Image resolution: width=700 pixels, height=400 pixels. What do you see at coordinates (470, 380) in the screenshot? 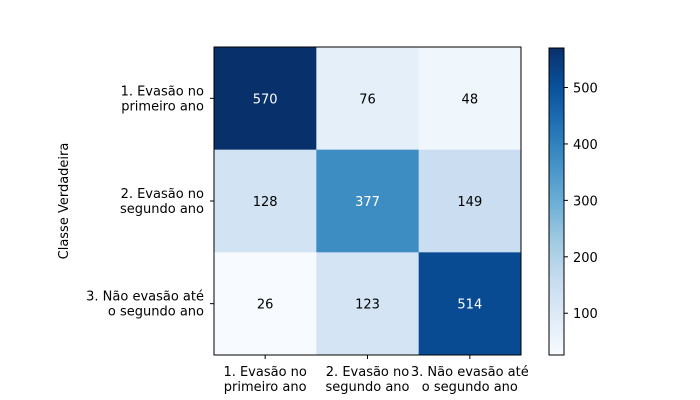
I see `x-tick-label: 3. Não evasão até o segundo ano` at bounding box center [470, 380].